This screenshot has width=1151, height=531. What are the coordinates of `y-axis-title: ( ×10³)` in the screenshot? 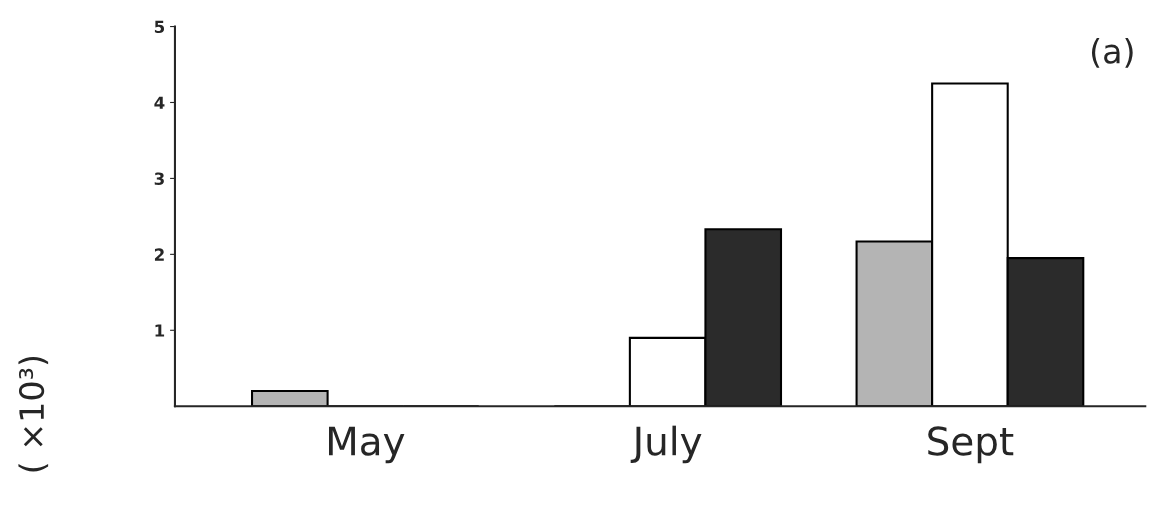 It's located at (33, 414).